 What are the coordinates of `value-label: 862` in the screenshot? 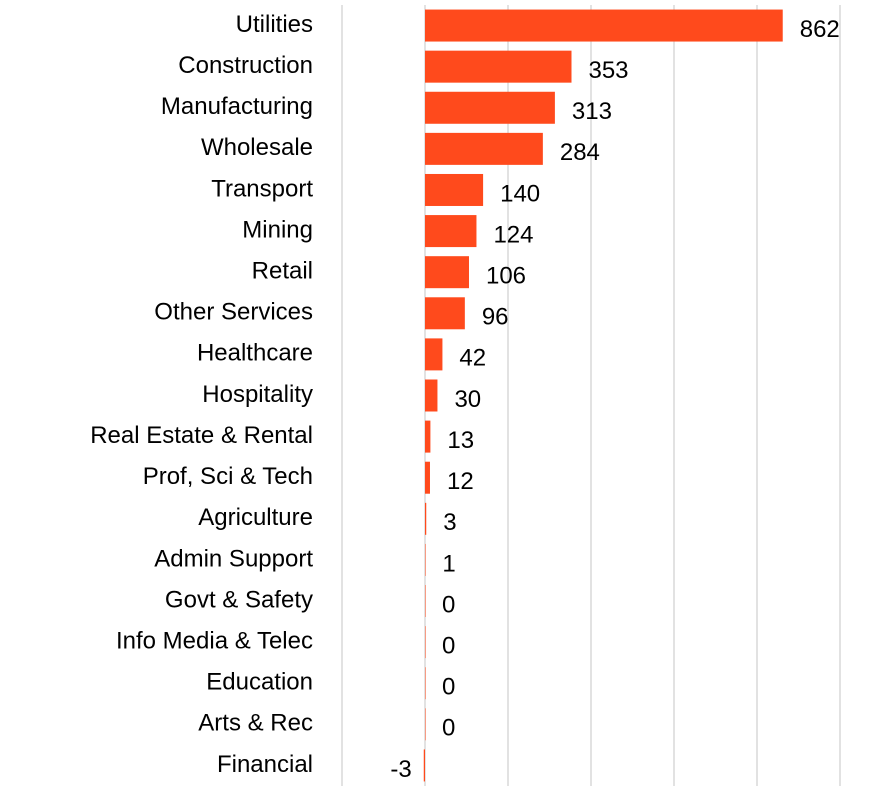 It's located at (820, 29).